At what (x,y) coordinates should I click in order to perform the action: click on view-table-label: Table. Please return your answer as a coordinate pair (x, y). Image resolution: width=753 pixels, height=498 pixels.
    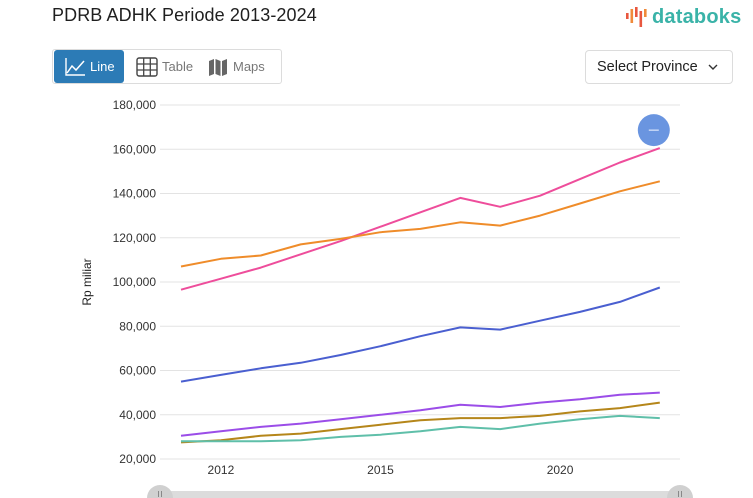
    Looking at the image, I should click on (178, 66).